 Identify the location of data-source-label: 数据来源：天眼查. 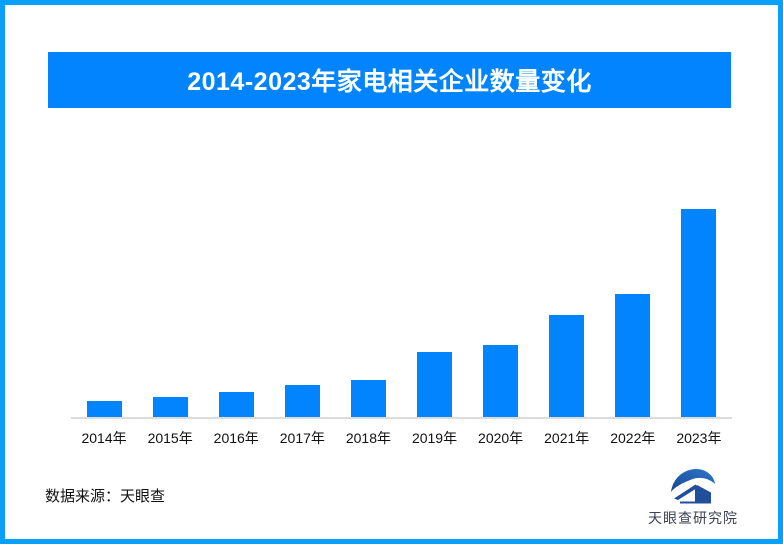
(105, 496).